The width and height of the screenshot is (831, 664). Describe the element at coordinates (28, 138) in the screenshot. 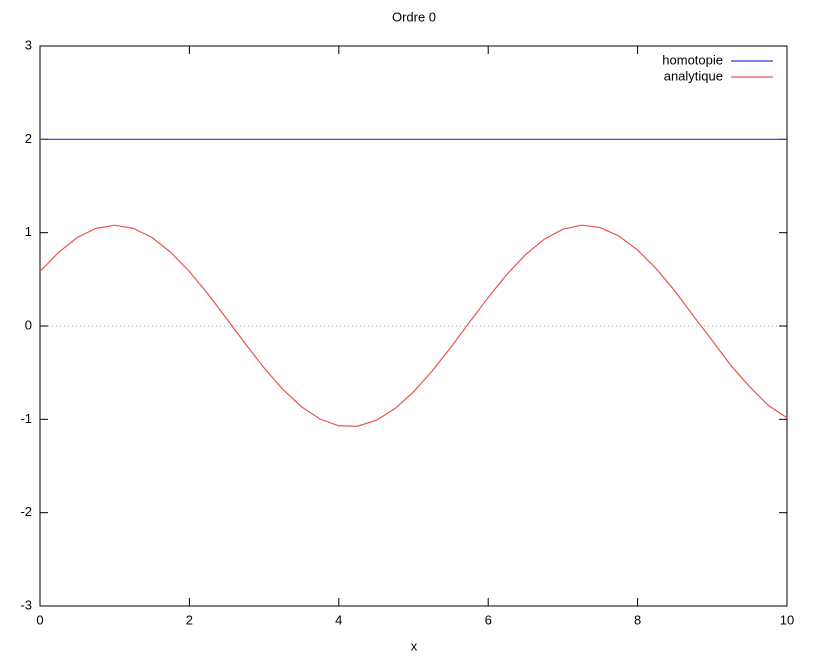

I see `y-tick-label: 2` at that location.